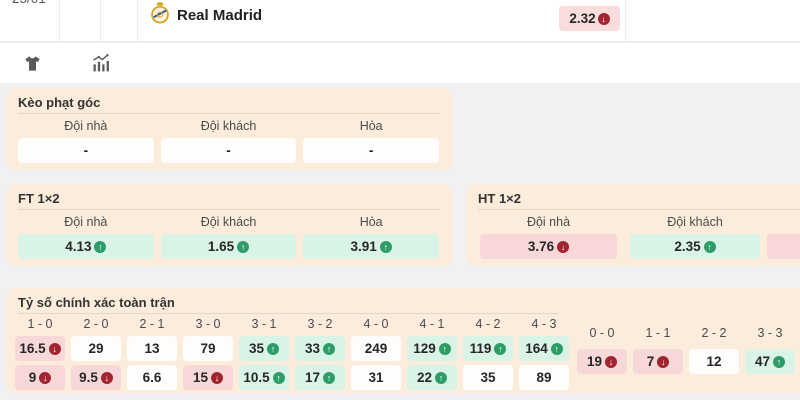 The height and width of the screenshot is (400, 800). I want to click on odds-cell: 79, so click(208, 348).